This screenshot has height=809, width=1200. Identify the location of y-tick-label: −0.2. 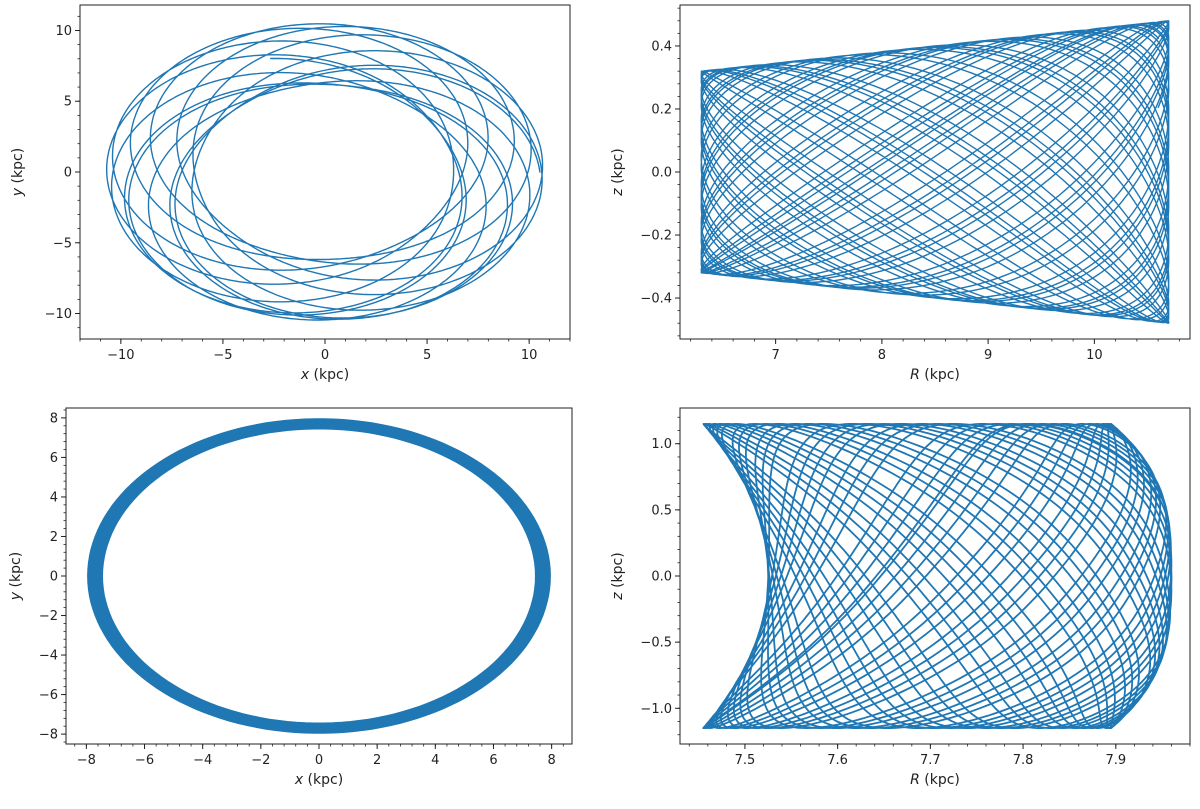
(656, 236).